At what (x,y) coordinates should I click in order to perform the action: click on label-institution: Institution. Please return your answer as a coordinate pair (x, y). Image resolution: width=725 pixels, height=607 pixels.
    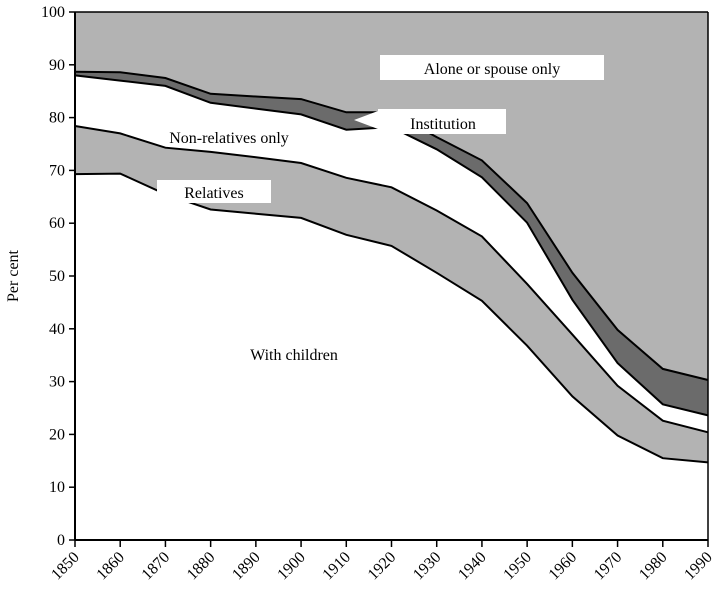
    Looking at the image, I should click on (443, 124).